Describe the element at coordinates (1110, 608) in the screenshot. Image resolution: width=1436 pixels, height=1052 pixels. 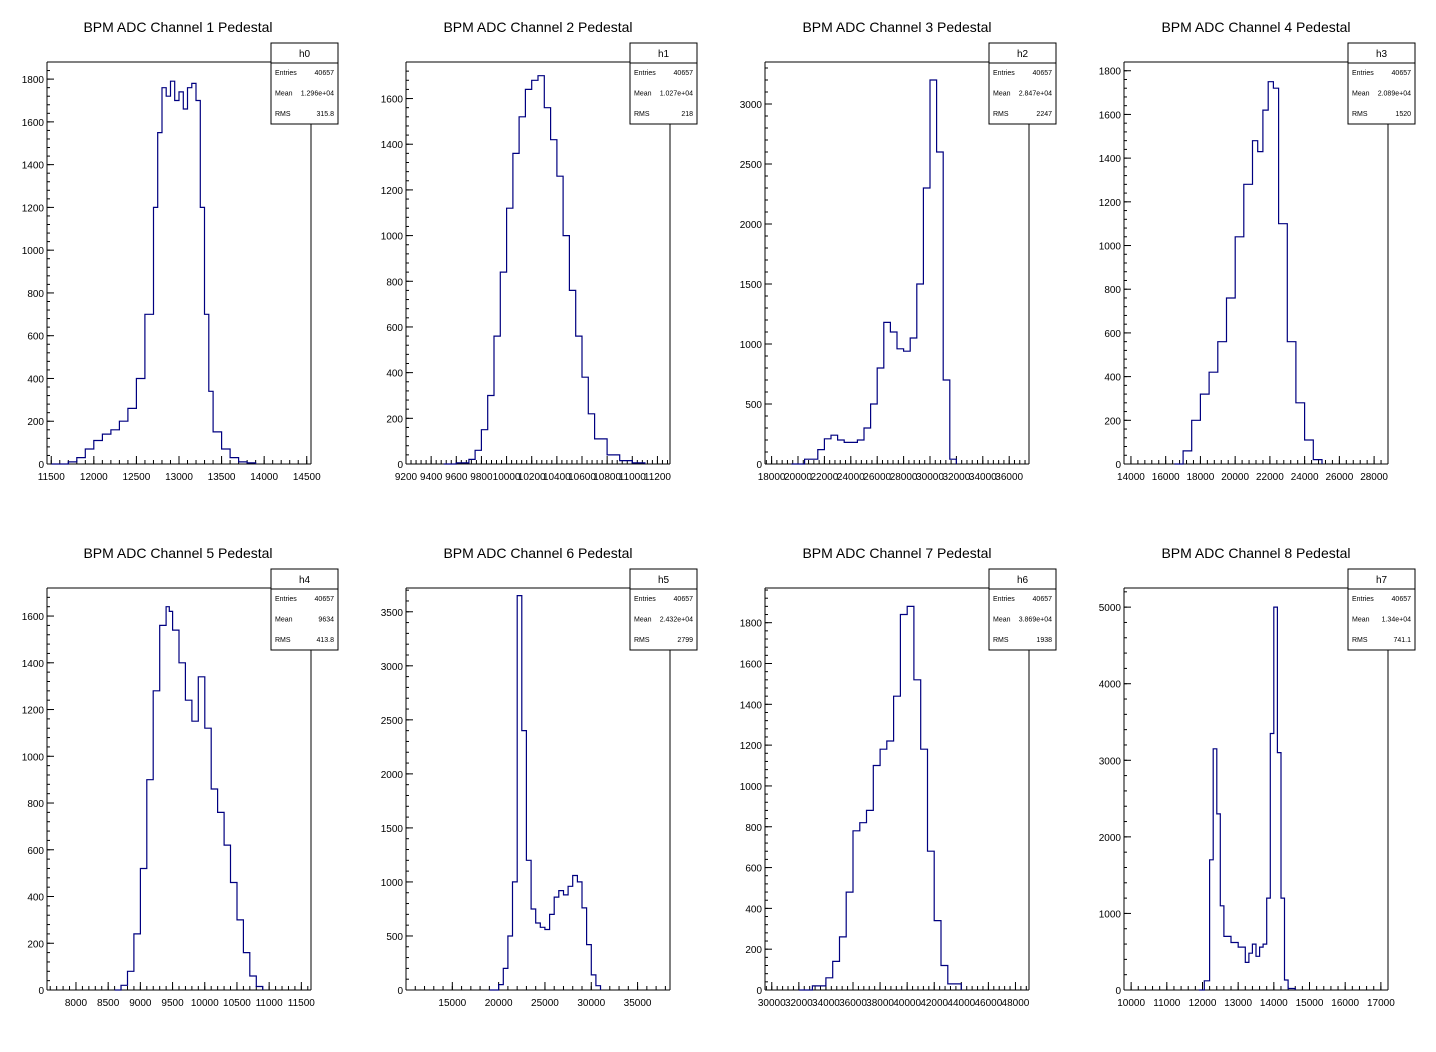
I see `y-tick-label: 5000` at that location.